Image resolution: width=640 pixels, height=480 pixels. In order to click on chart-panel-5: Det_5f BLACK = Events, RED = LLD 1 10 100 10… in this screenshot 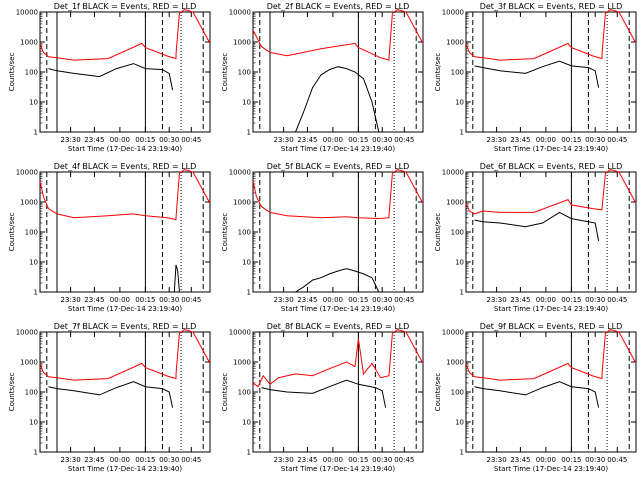, I will do `click(322, 237)`.